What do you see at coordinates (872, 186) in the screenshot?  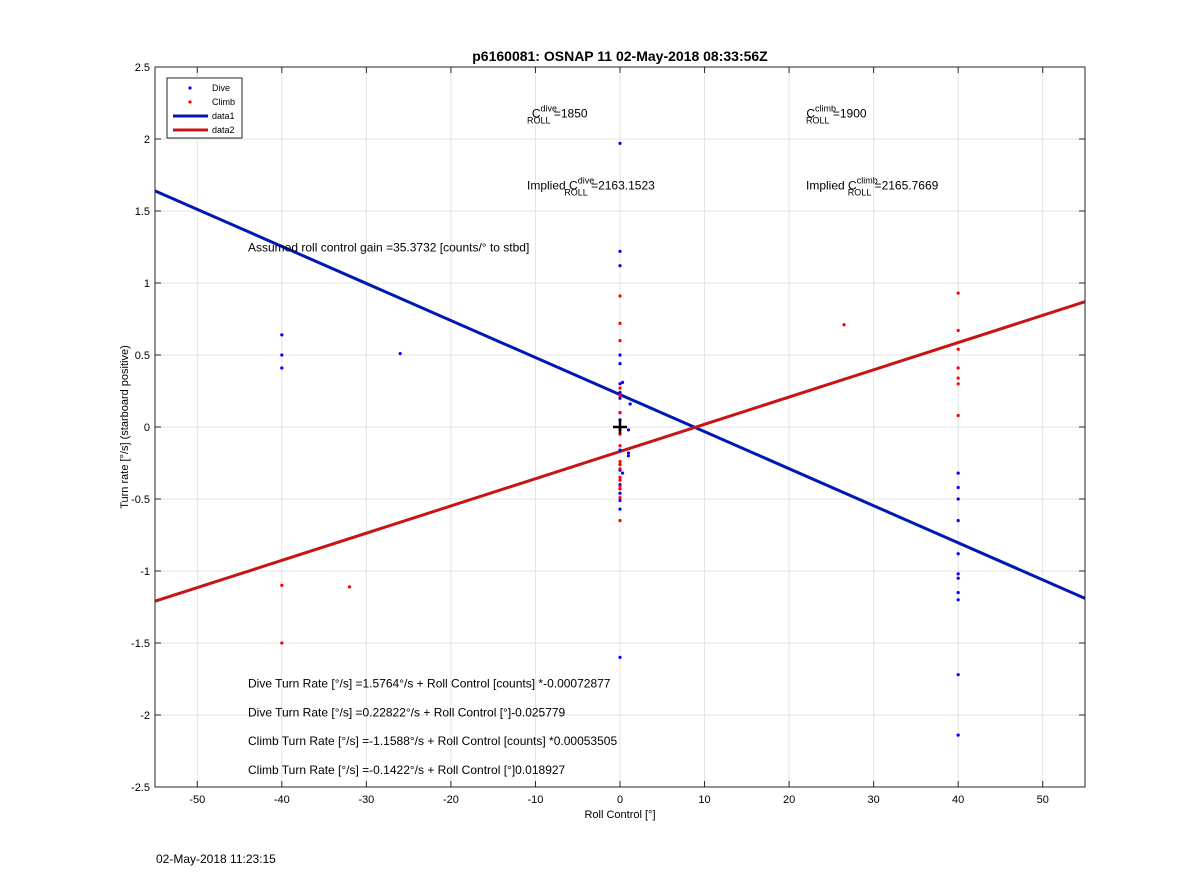 I see `coefficient-text: Implied Cclimb ROLL =2165.7669` at bounding box center [872, 186].